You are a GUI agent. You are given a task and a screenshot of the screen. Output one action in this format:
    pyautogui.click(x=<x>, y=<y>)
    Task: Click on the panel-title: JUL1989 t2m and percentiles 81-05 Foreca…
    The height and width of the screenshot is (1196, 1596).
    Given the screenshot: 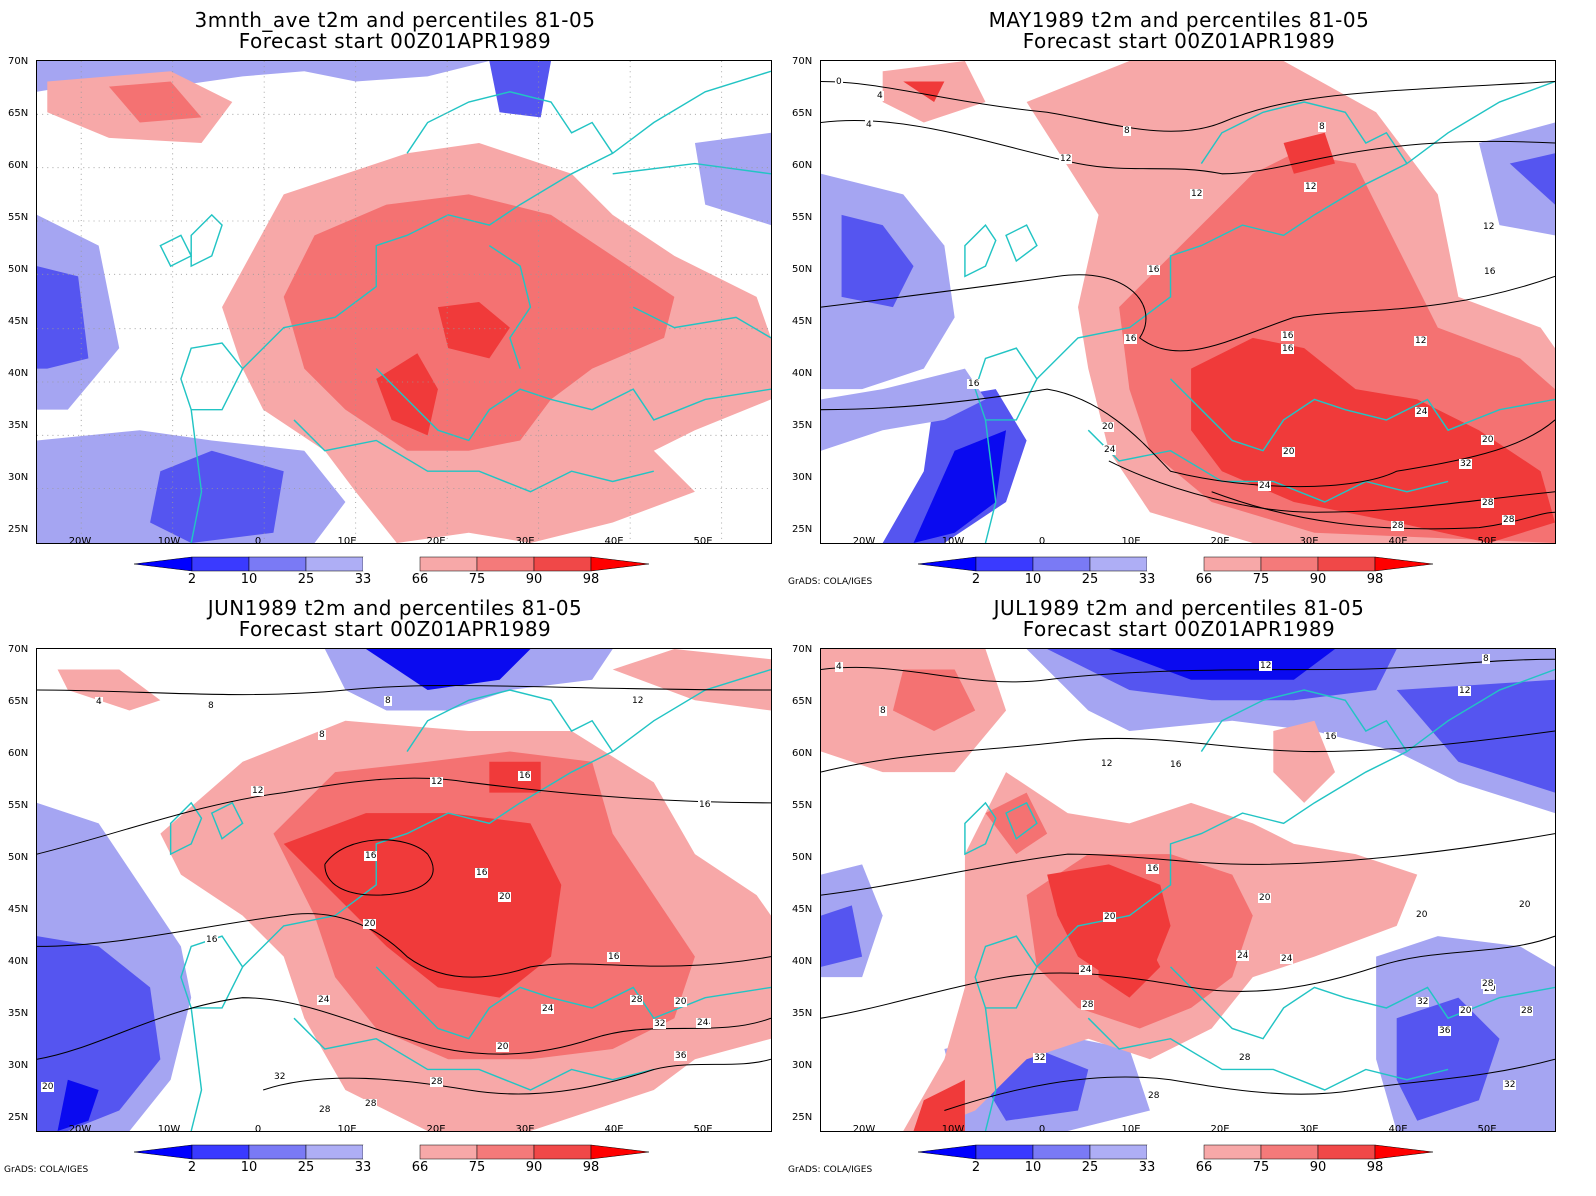 What is the action you would take?
    pyautogui.click(x=1179, y=619)
    